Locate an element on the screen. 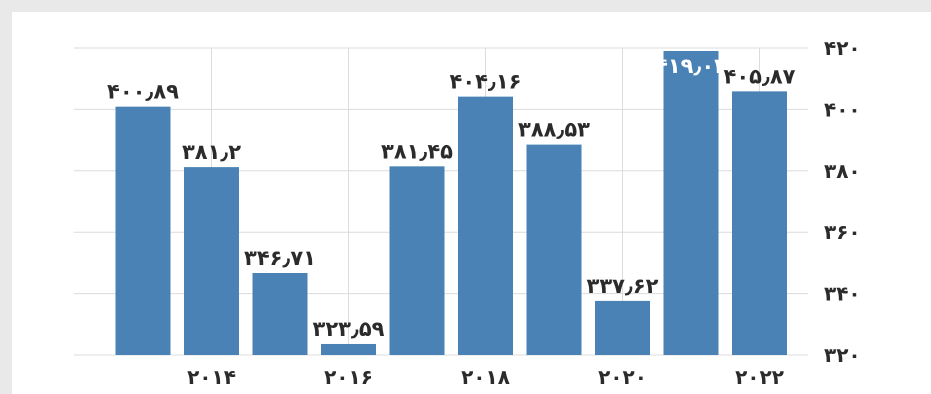 This screenshot has width=931, height=394. bar-value-label: ۴۰۵٫۸۷ is located at coordinates (760, 76).